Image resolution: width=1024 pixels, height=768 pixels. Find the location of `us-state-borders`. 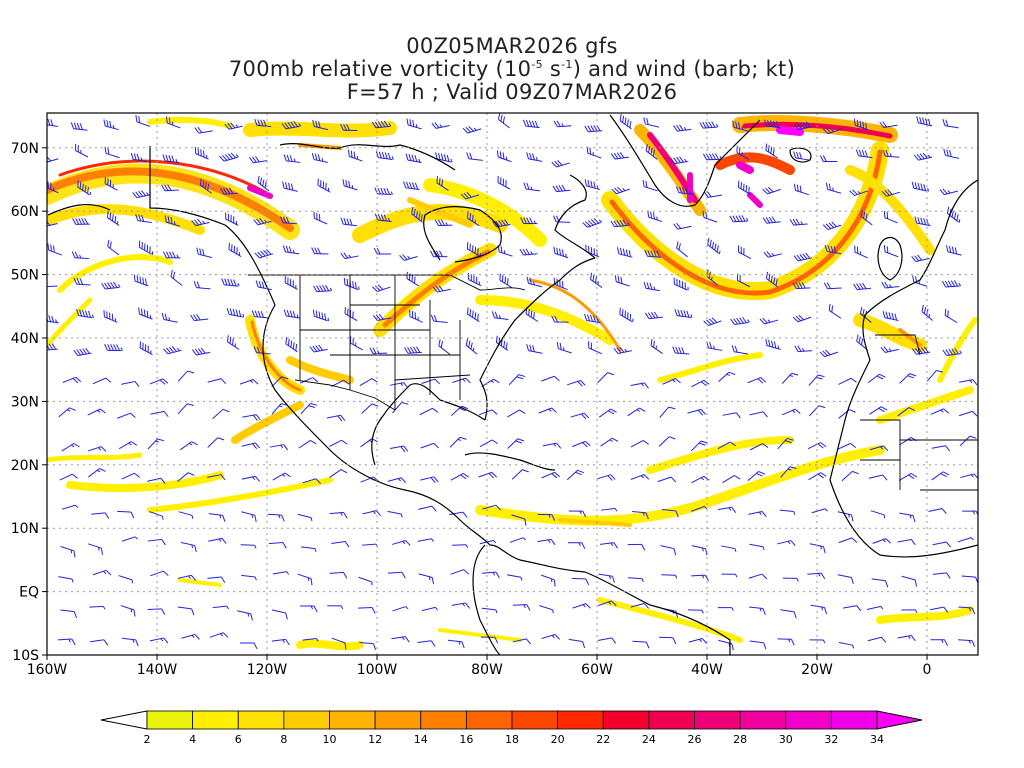

us-state-borders is located at coordinates (385, 342).